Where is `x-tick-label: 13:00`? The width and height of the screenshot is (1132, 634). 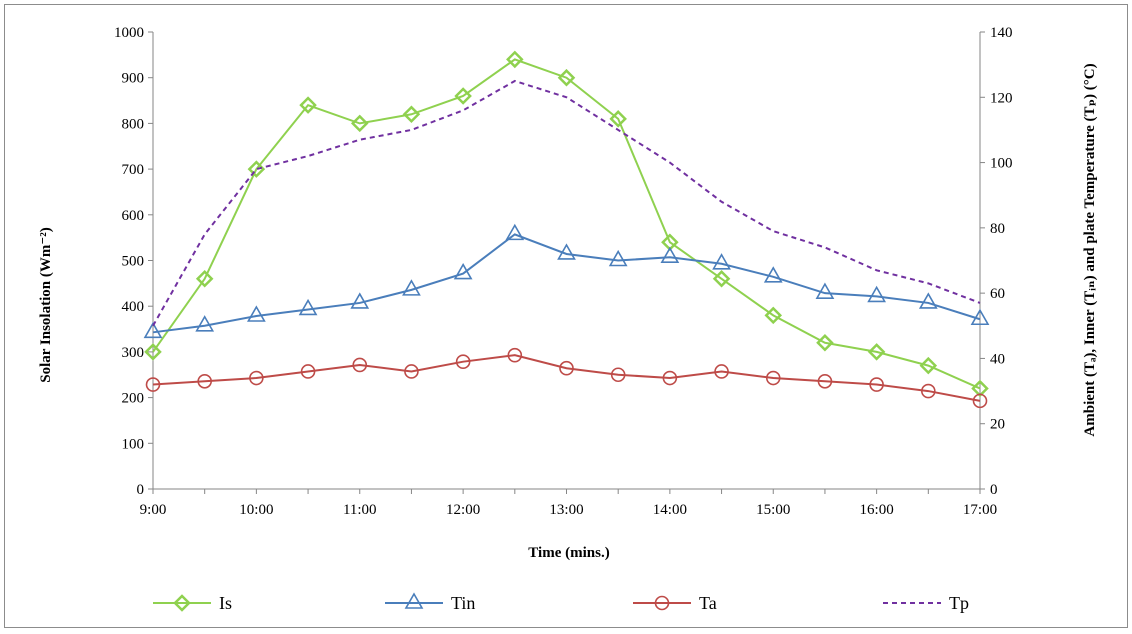
x-tick-label: 13:00 is located at coordinates (566, 510).